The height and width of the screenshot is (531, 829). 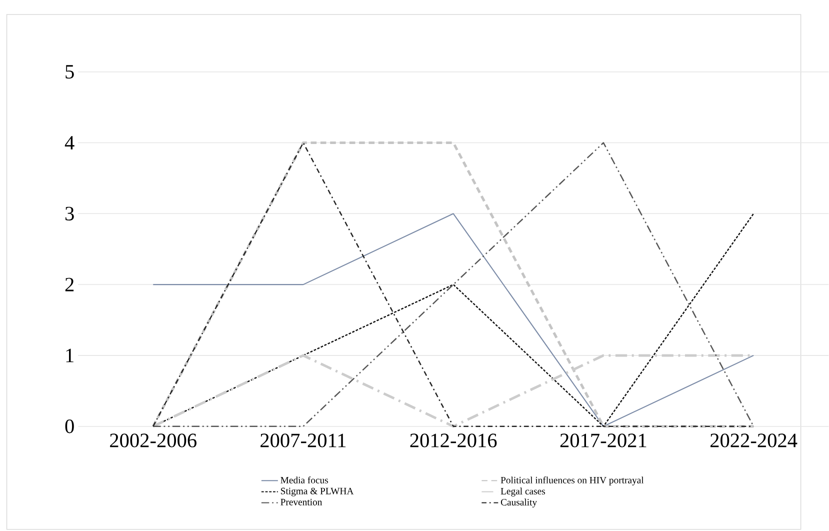 I want to click on y-tick-label: 5, so click(x=70, y=71).